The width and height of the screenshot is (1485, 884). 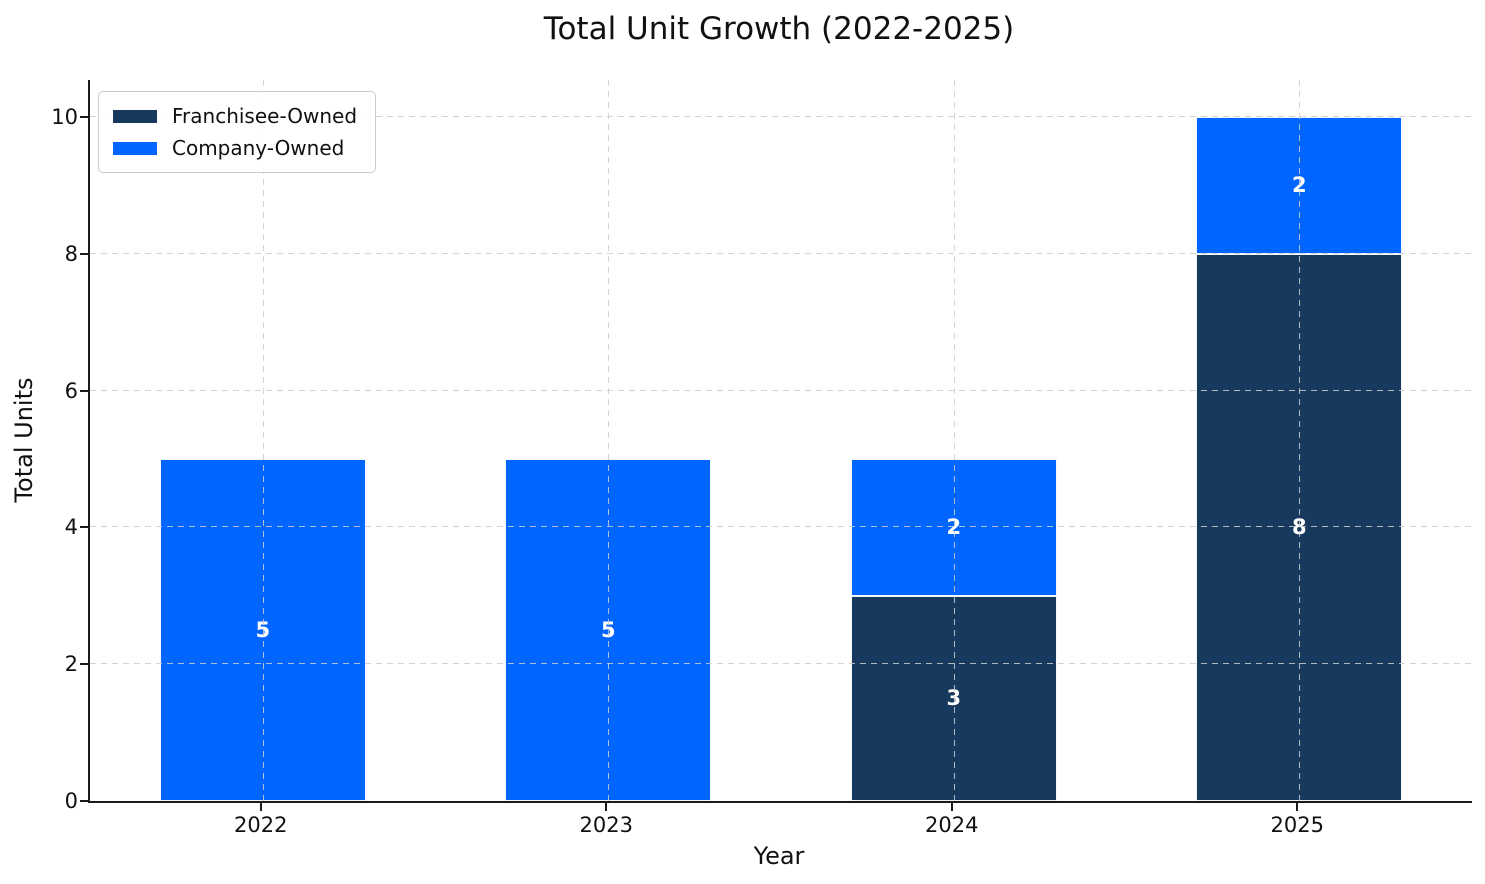 What do you see at coordinates (71, 253) in the screenshot?
I see `y-tick-label: 8` at bounding box center [71, 253].